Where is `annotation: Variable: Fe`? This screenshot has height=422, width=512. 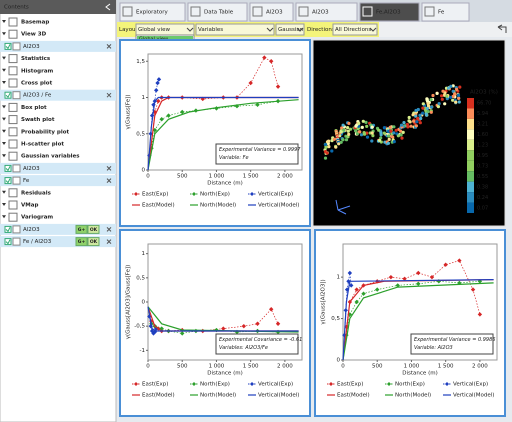 annotation: Variable: Fe is located at coordinates (234, 158).